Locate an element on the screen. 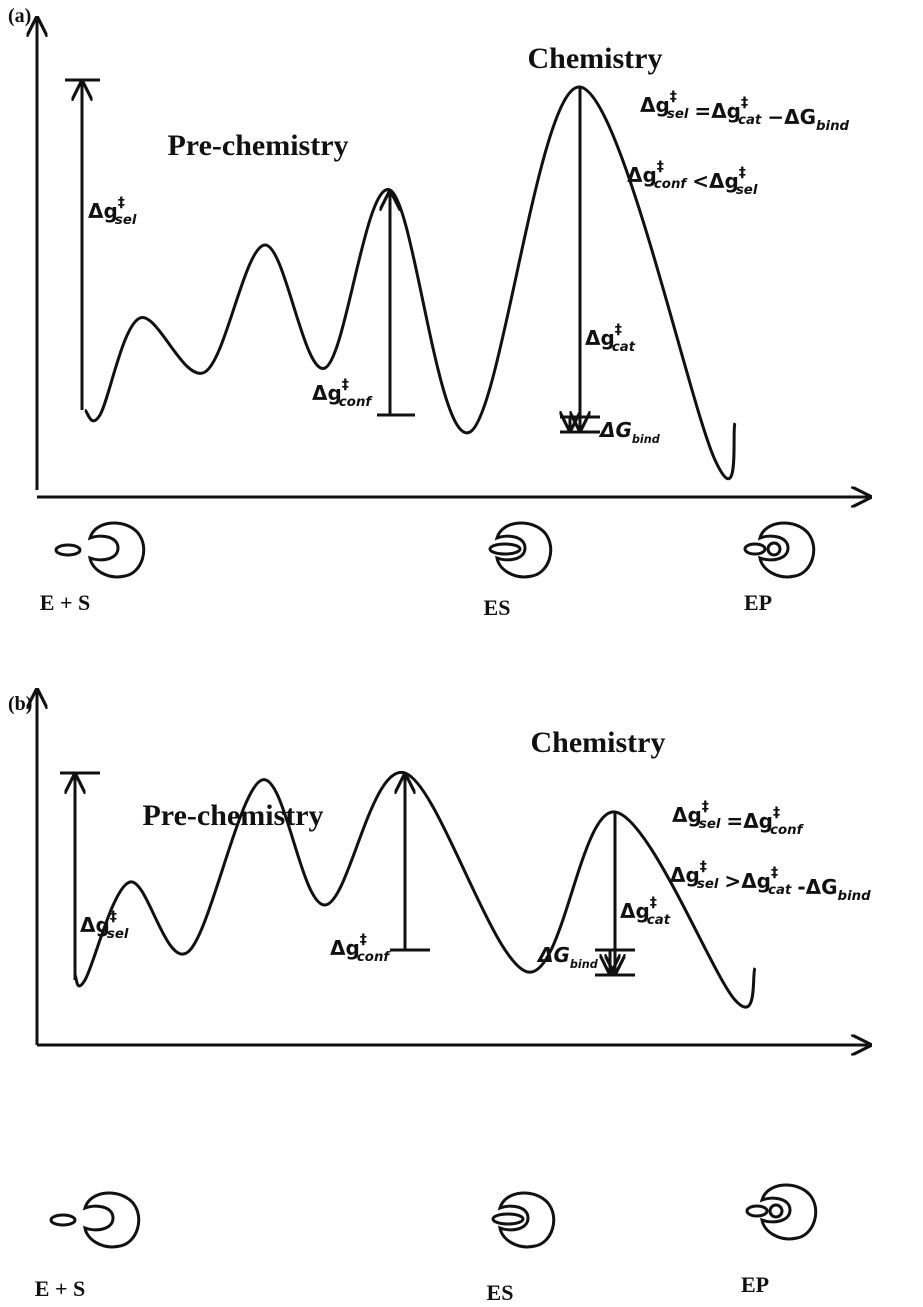  equation: Δg‡ sel =Δg‡ cat −ΔGbind is located at coordinates (745, 111).